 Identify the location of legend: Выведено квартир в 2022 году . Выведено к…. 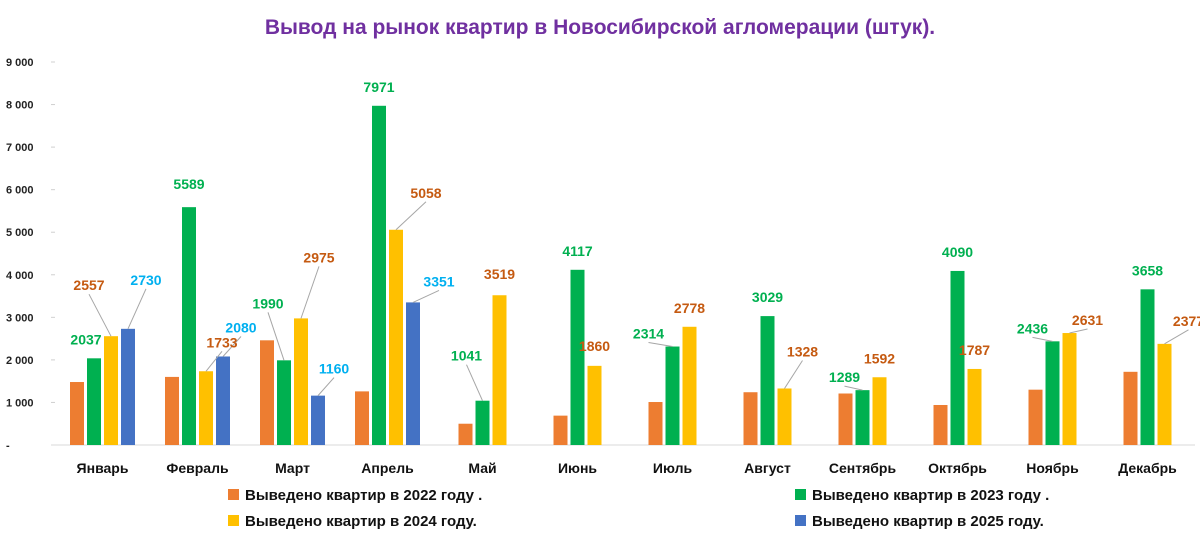
(638, 508).